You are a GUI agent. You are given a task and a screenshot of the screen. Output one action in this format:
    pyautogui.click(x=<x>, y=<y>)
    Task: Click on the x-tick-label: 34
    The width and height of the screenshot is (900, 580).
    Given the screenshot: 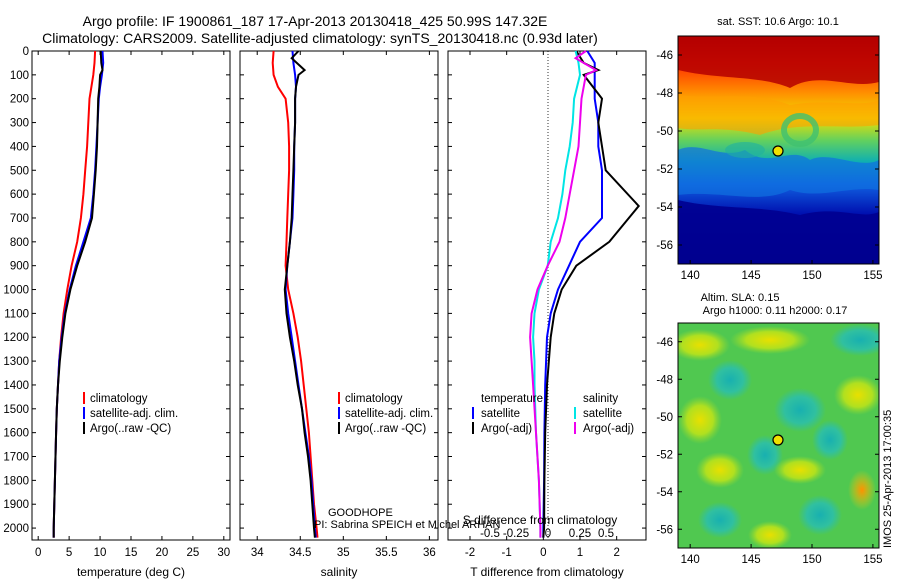 What is the action you would take?
    pyautogui.click(x=257, y=553)
    